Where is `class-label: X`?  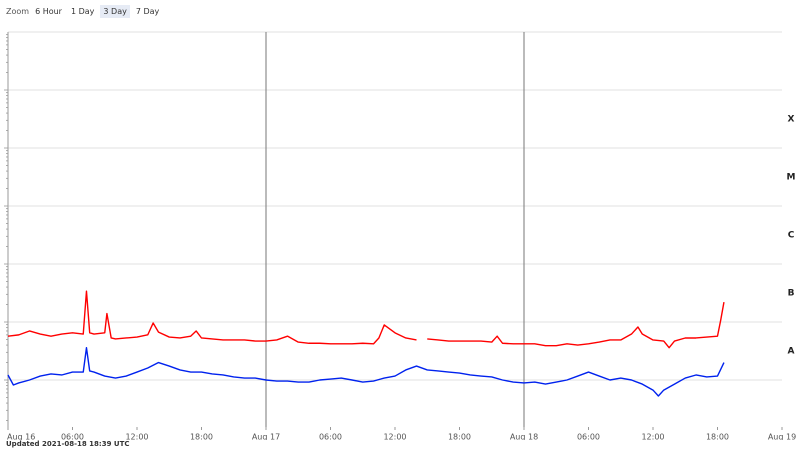
class-label: X is located at coordinates (791, 120).